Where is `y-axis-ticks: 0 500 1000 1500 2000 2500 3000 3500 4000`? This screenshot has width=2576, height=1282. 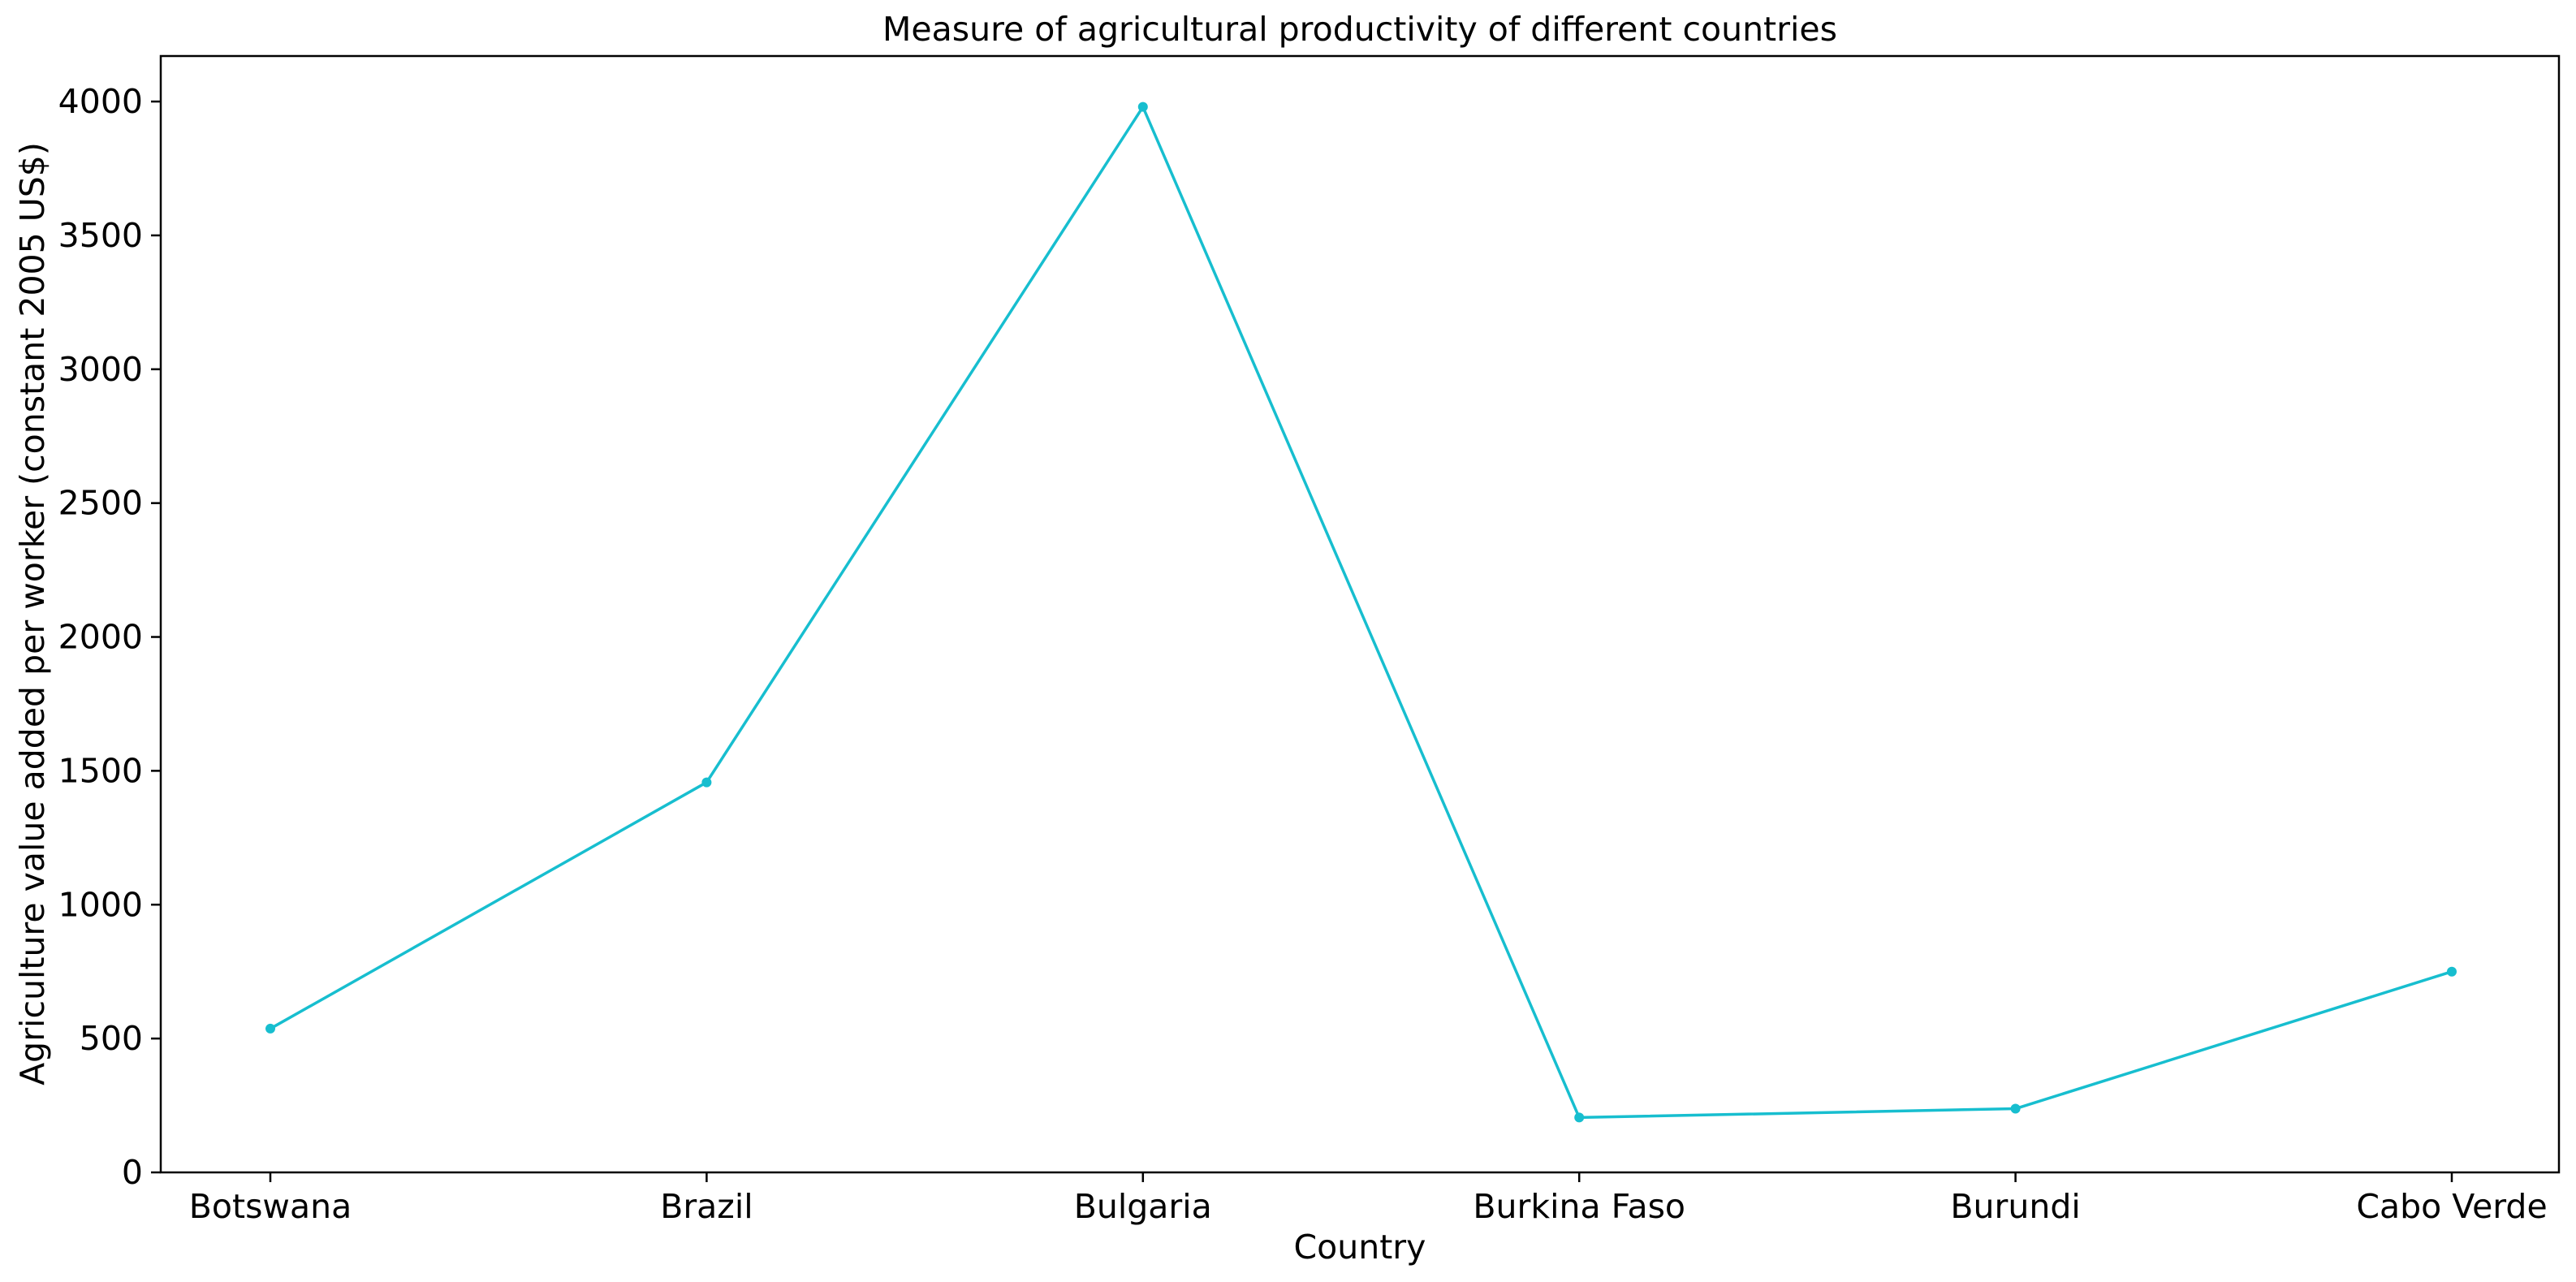 y-axis-ticks: 0 500 1000 1500 2000 2500 3000 3500 4000 is located at coordinates (110, 637).